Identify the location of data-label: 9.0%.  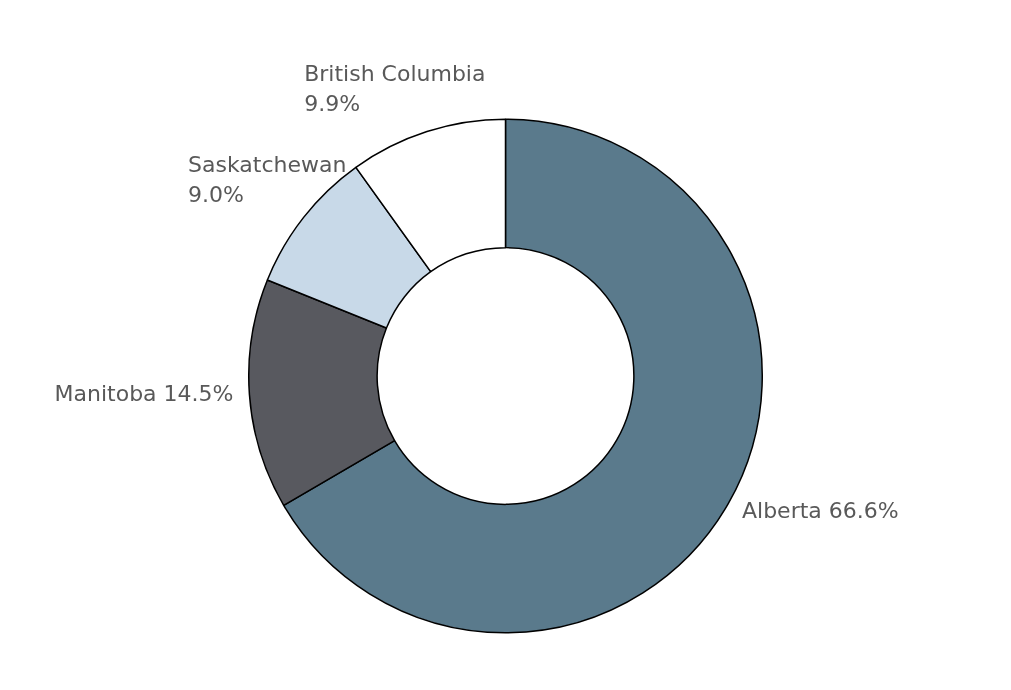
(216, 195).